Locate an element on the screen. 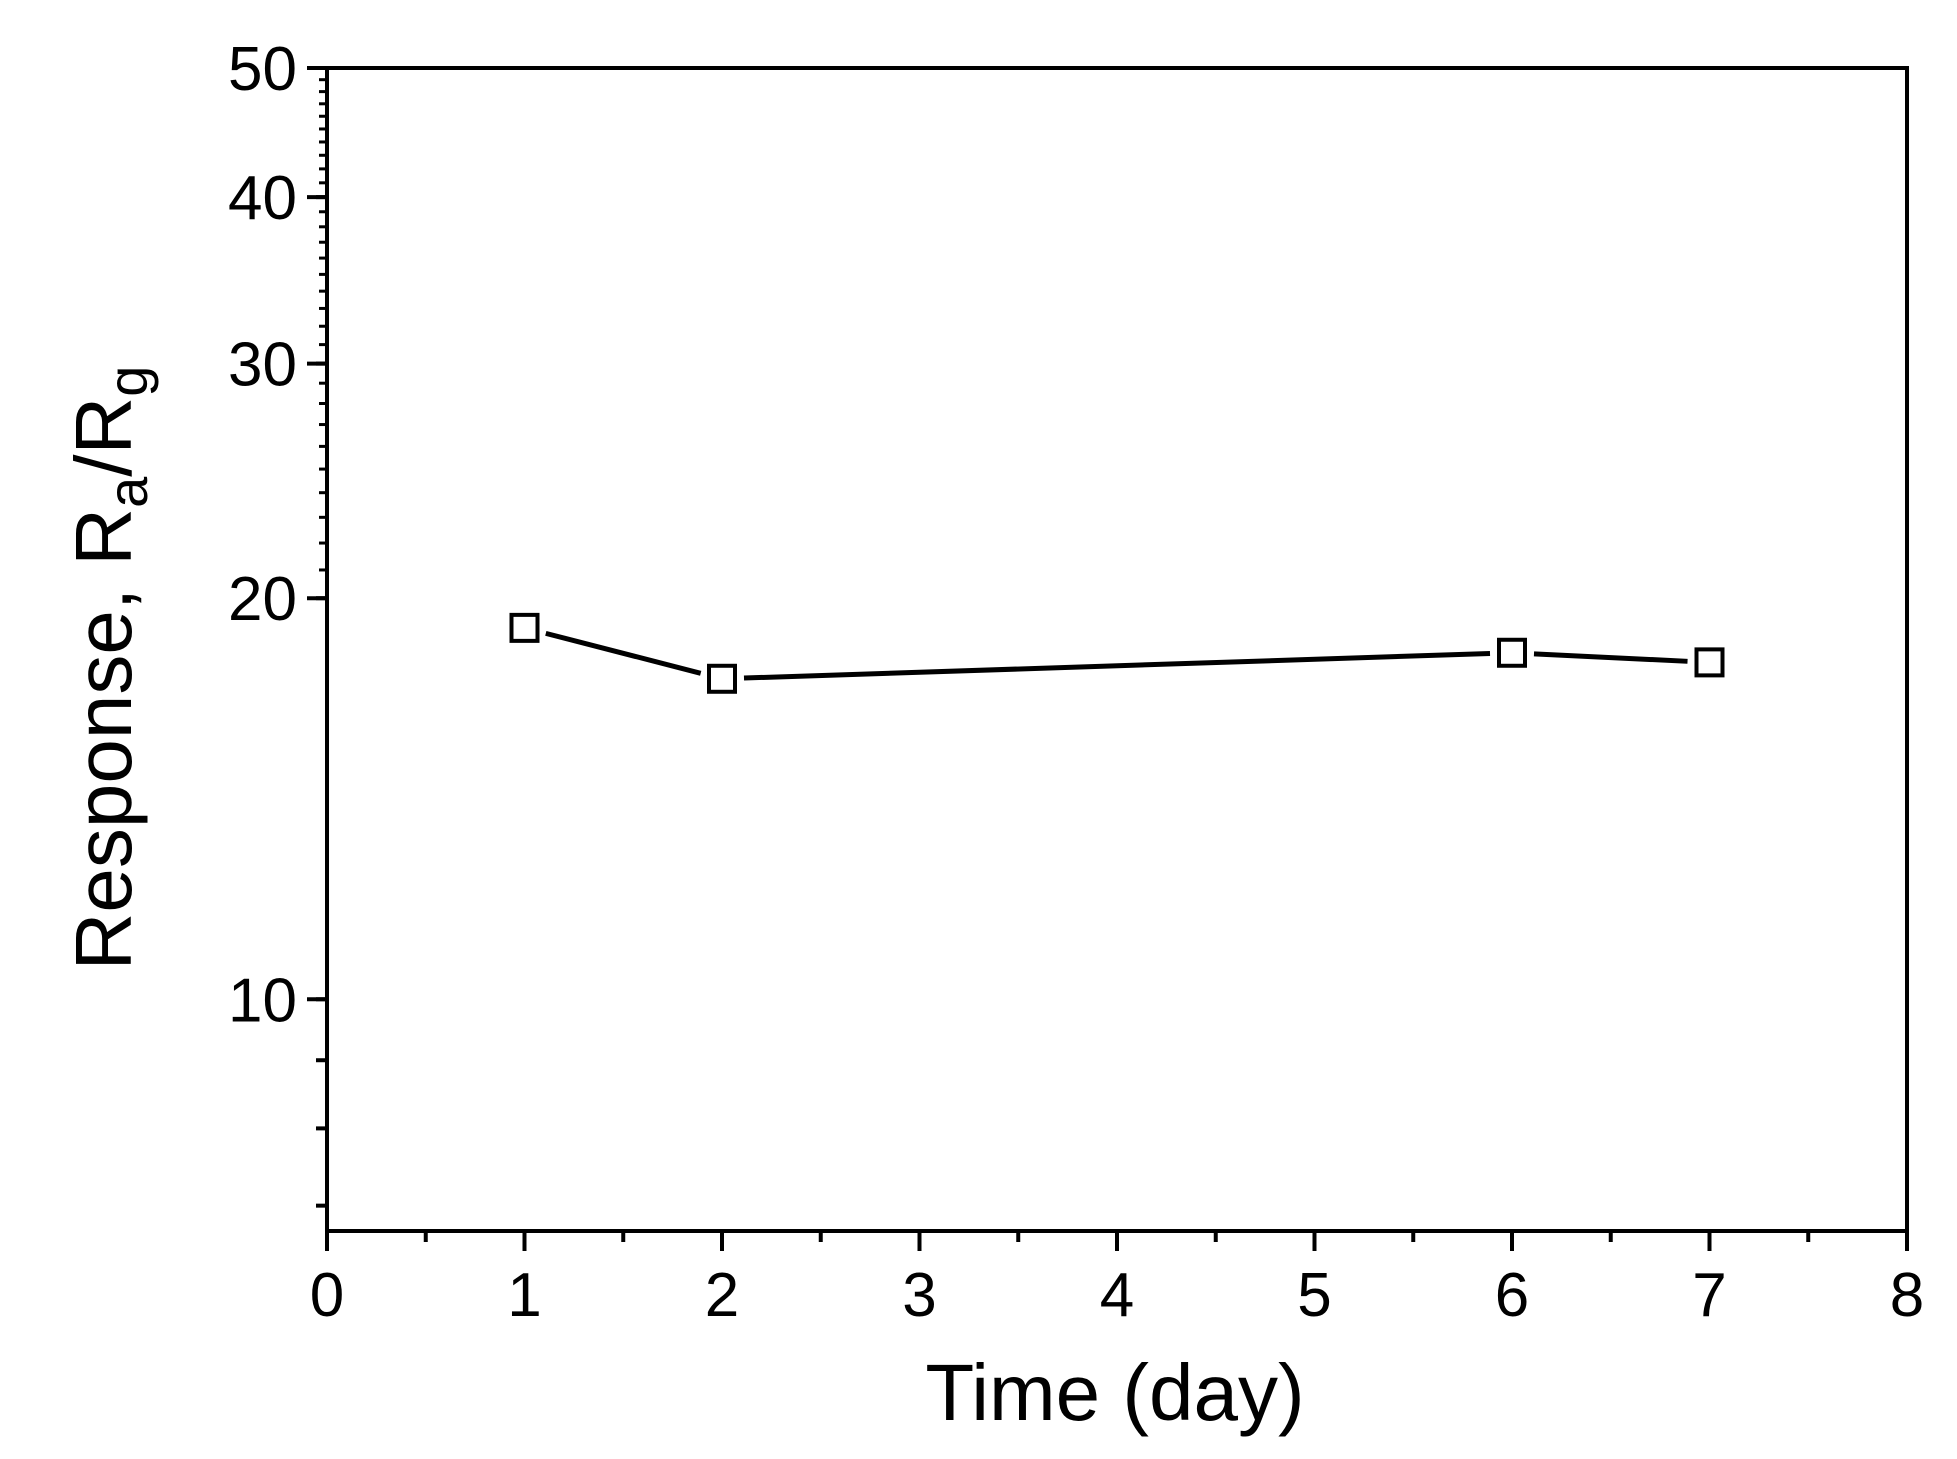 Image resolution: width=1957 pixels, height=1459 pixels. x-tick-label: 7 is located at coordinates (1709, 1295).